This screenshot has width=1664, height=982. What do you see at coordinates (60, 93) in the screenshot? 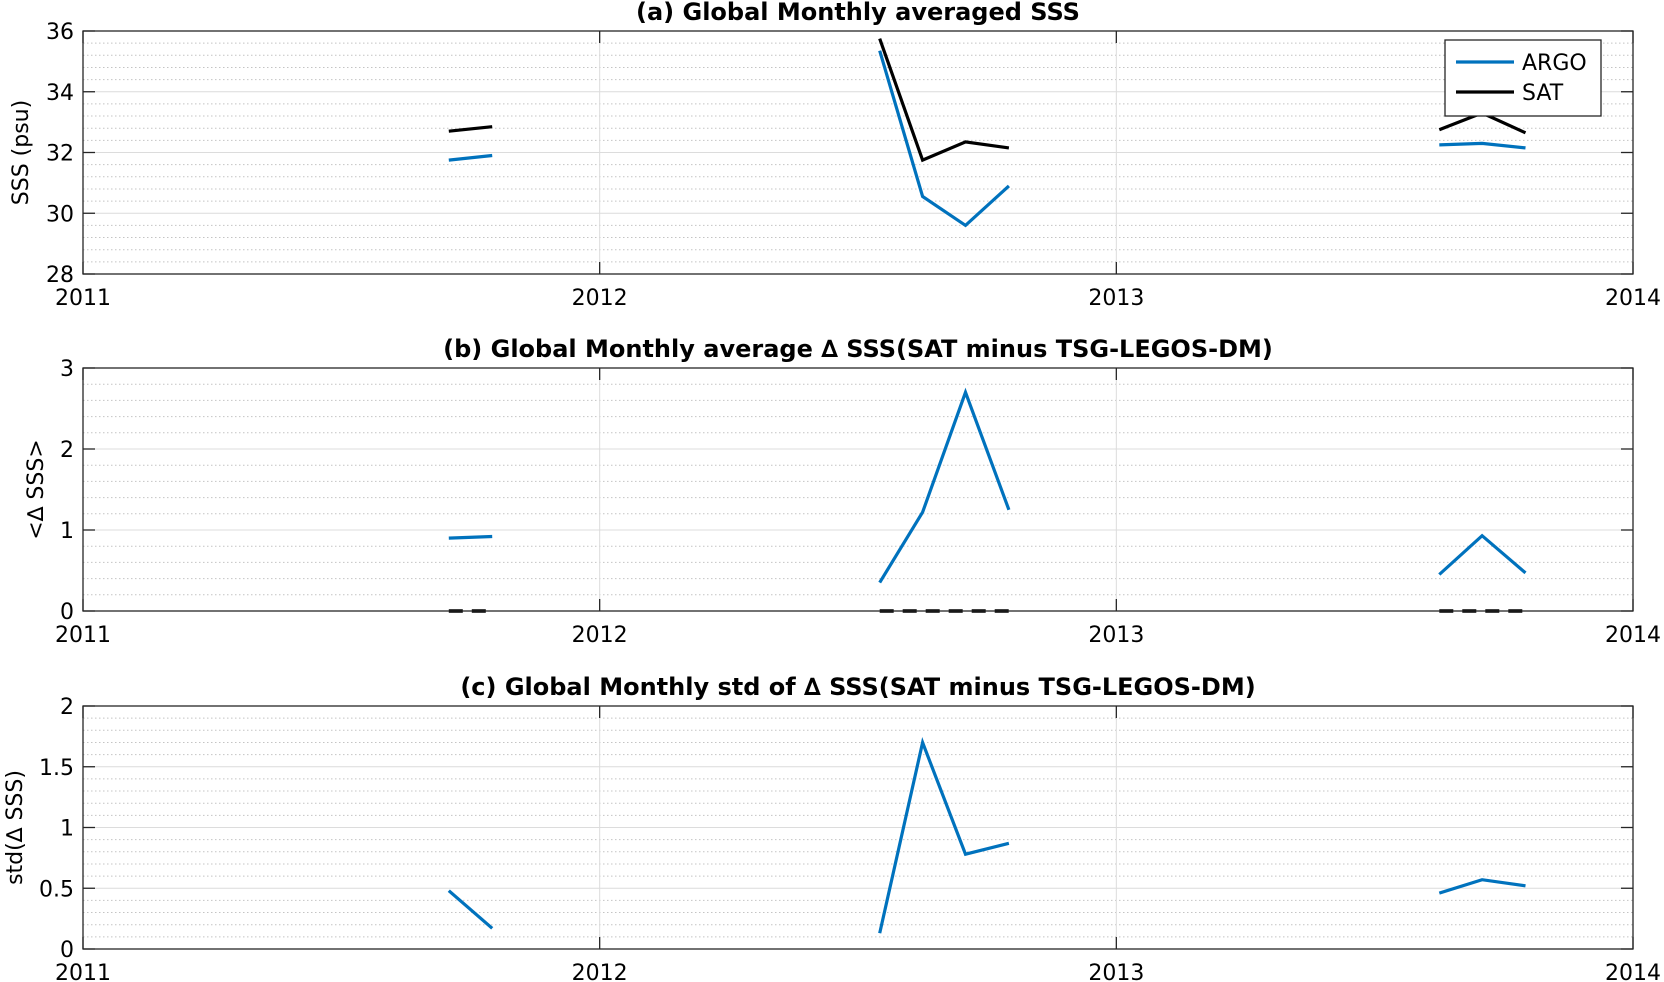
I see `y-tick-label: 34` at bounding box center [60, 93].